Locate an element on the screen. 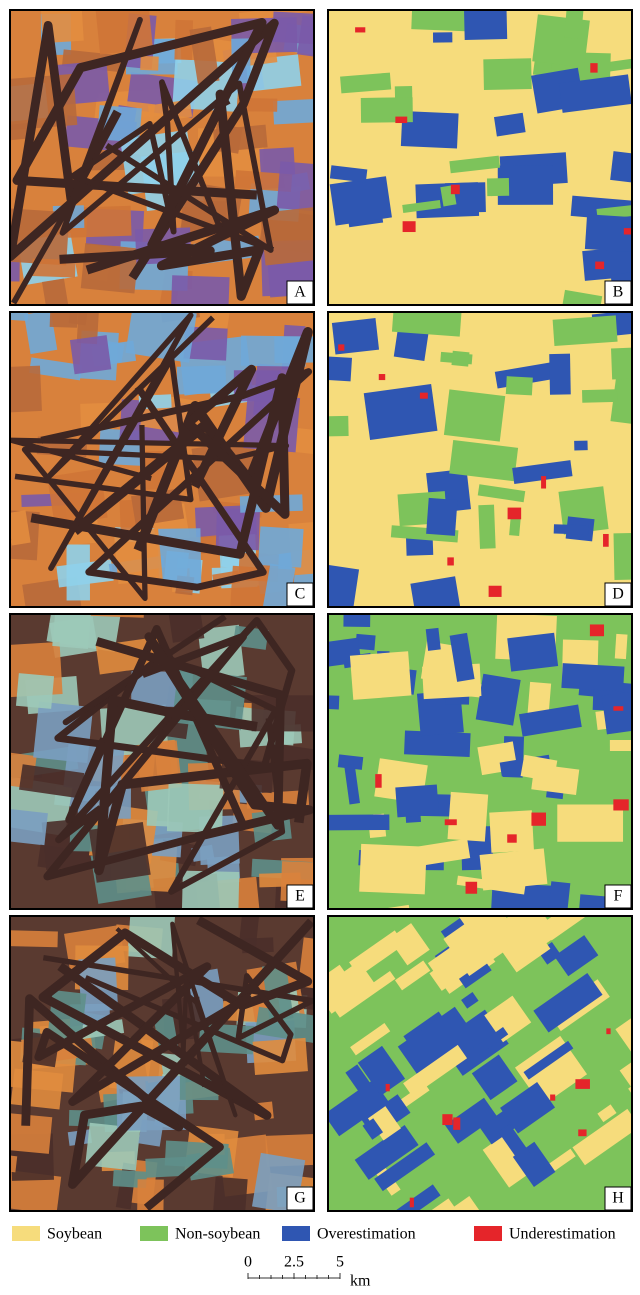 Image resolution: width=640 pixels, height=1295 pixels. panel-label: G is located at coordinates (300, 1198).